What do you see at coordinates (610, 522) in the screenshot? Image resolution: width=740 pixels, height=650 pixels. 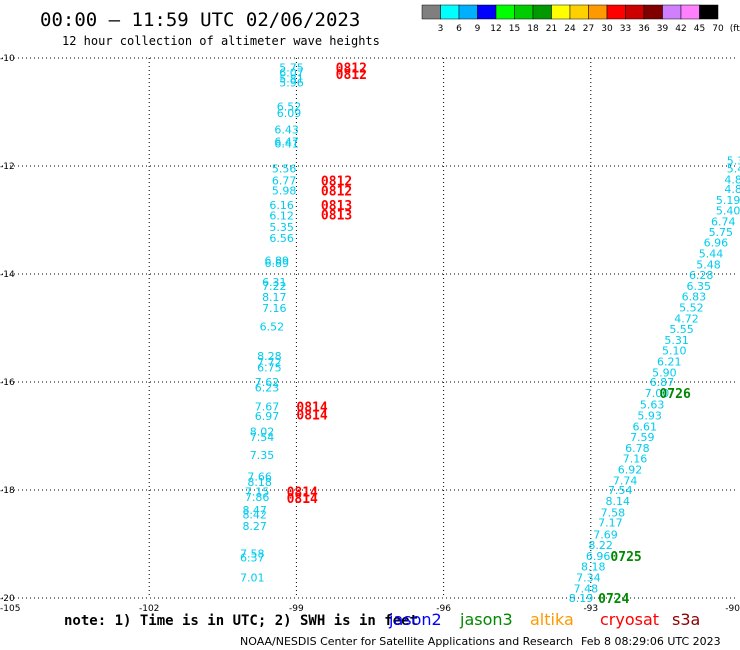 I see `wave-height-value: 7.17` at bounding box center [610, 522].